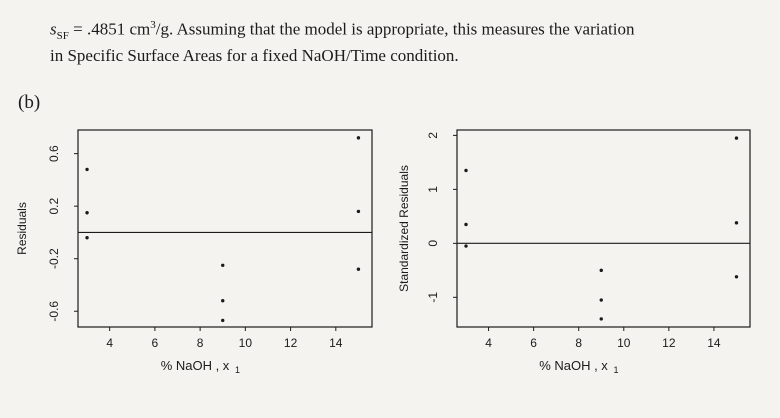 The width and height of the screenshot is (780, 418). What do you see at coordinates (573, 365) in the screenshot?
I see `chart2-x-axis-label: % NaOH , x` at bounding box center [573, 365].